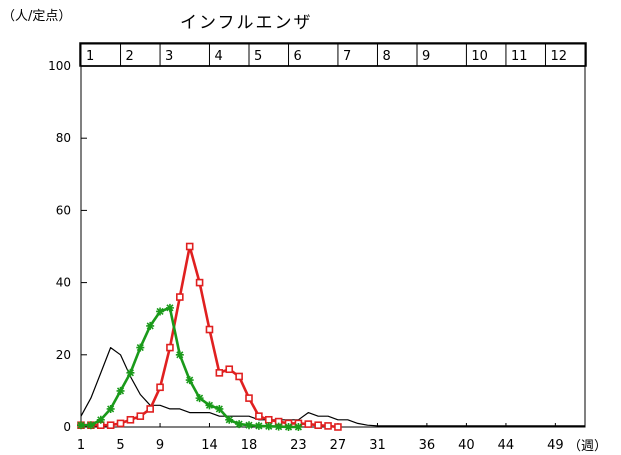  I want to click on month-label: 10, so click(479, 56).